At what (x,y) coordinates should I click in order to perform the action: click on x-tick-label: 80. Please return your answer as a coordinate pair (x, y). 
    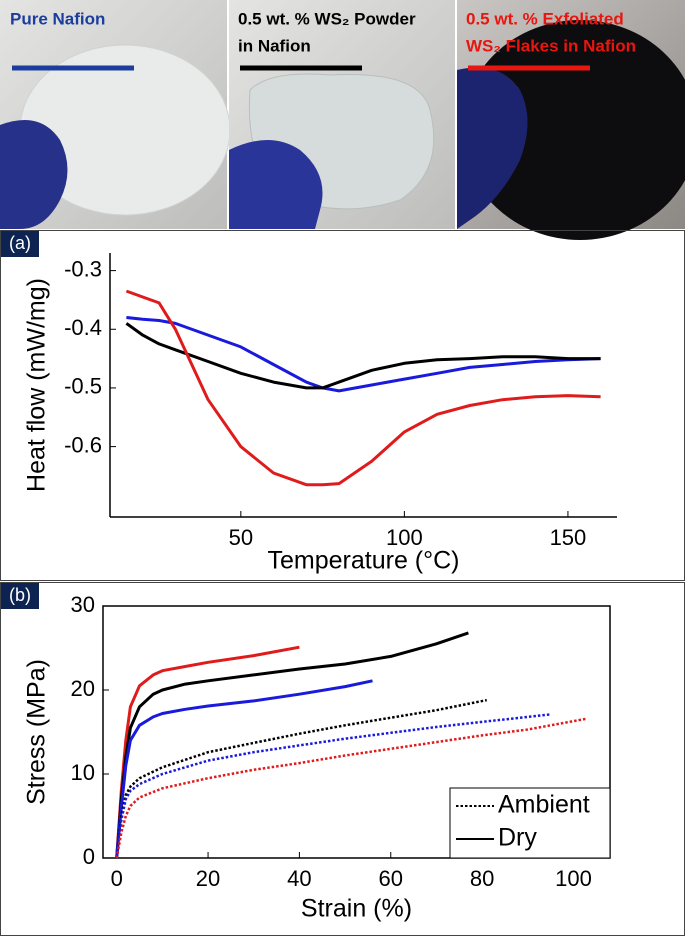
    Looking at the image, I should click on (482, 878).